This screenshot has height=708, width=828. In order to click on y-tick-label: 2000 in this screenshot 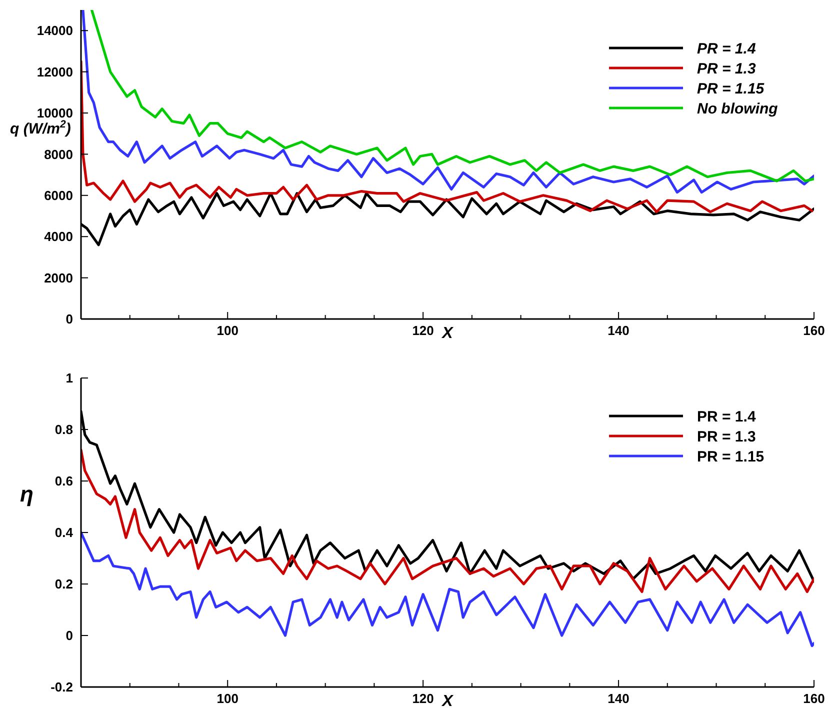, I will do `click(58, 278)`.